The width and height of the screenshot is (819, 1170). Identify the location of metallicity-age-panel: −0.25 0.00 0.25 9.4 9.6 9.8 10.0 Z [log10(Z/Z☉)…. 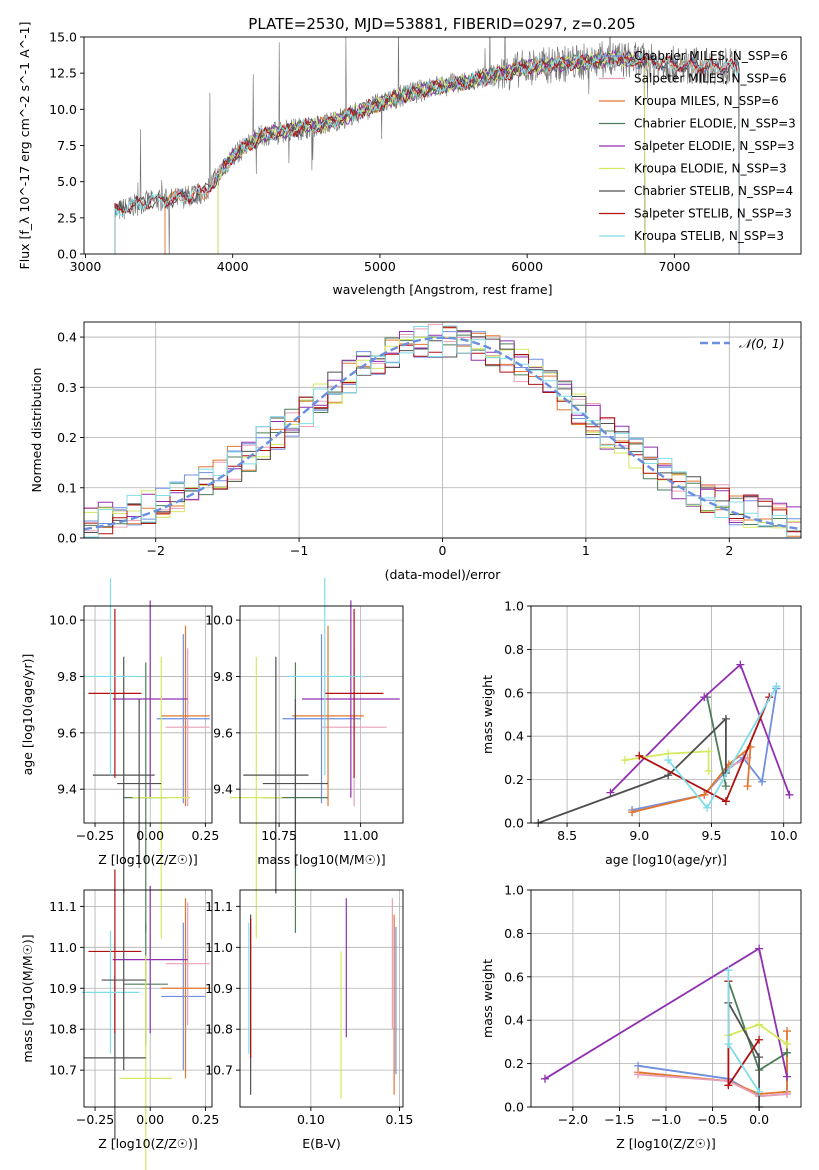
(119, 758).